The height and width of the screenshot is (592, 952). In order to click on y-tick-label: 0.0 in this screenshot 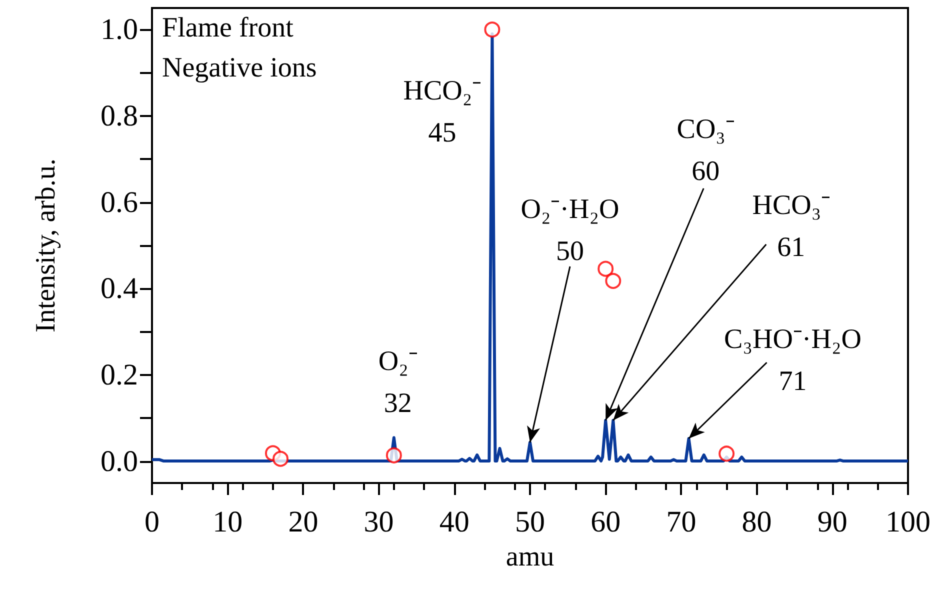, I will do `click(119, 461)`.